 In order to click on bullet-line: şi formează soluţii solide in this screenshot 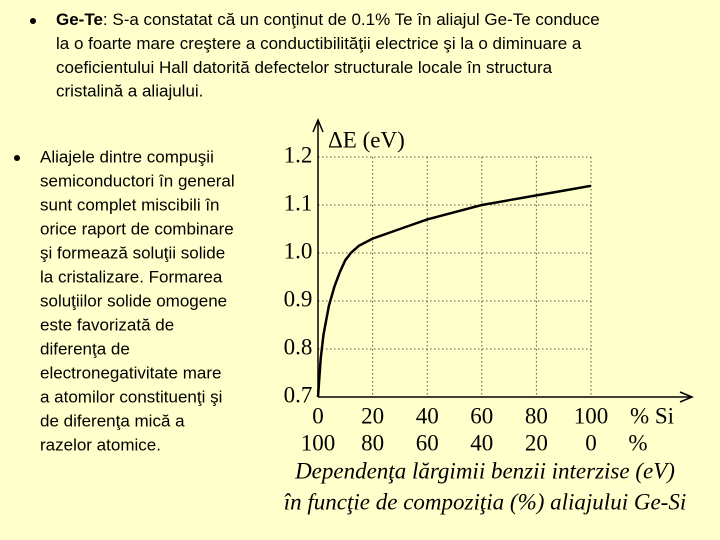, I will do `click(132, 252)`.